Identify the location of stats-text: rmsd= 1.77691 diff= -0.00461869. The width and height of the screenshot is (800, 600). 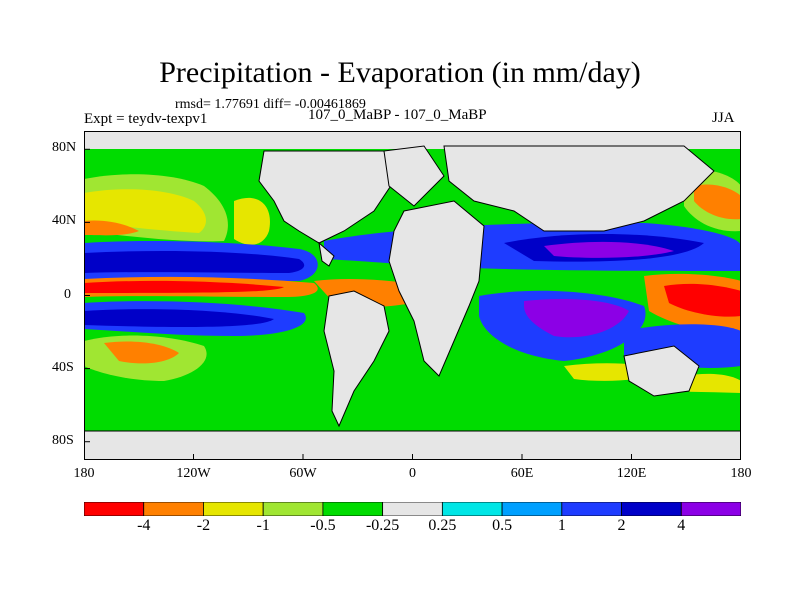
(270, 104).